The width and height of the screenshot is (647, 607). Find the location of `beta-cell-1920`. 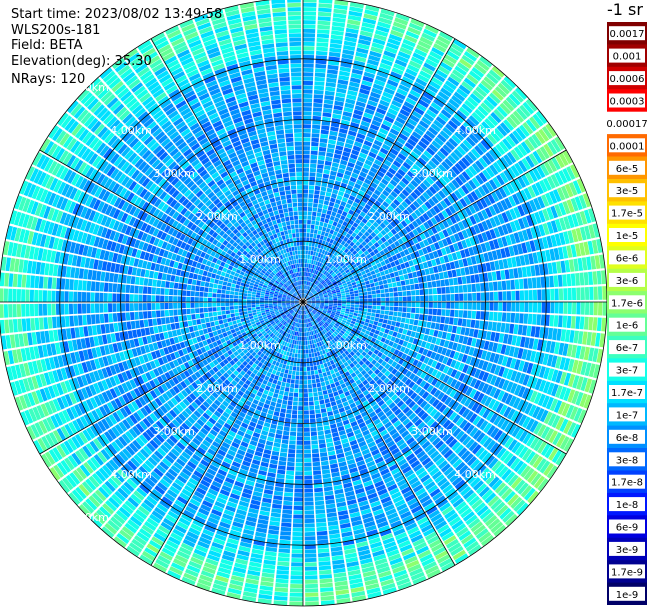

beta-cell-1920 is located at coordinates (554, 268).